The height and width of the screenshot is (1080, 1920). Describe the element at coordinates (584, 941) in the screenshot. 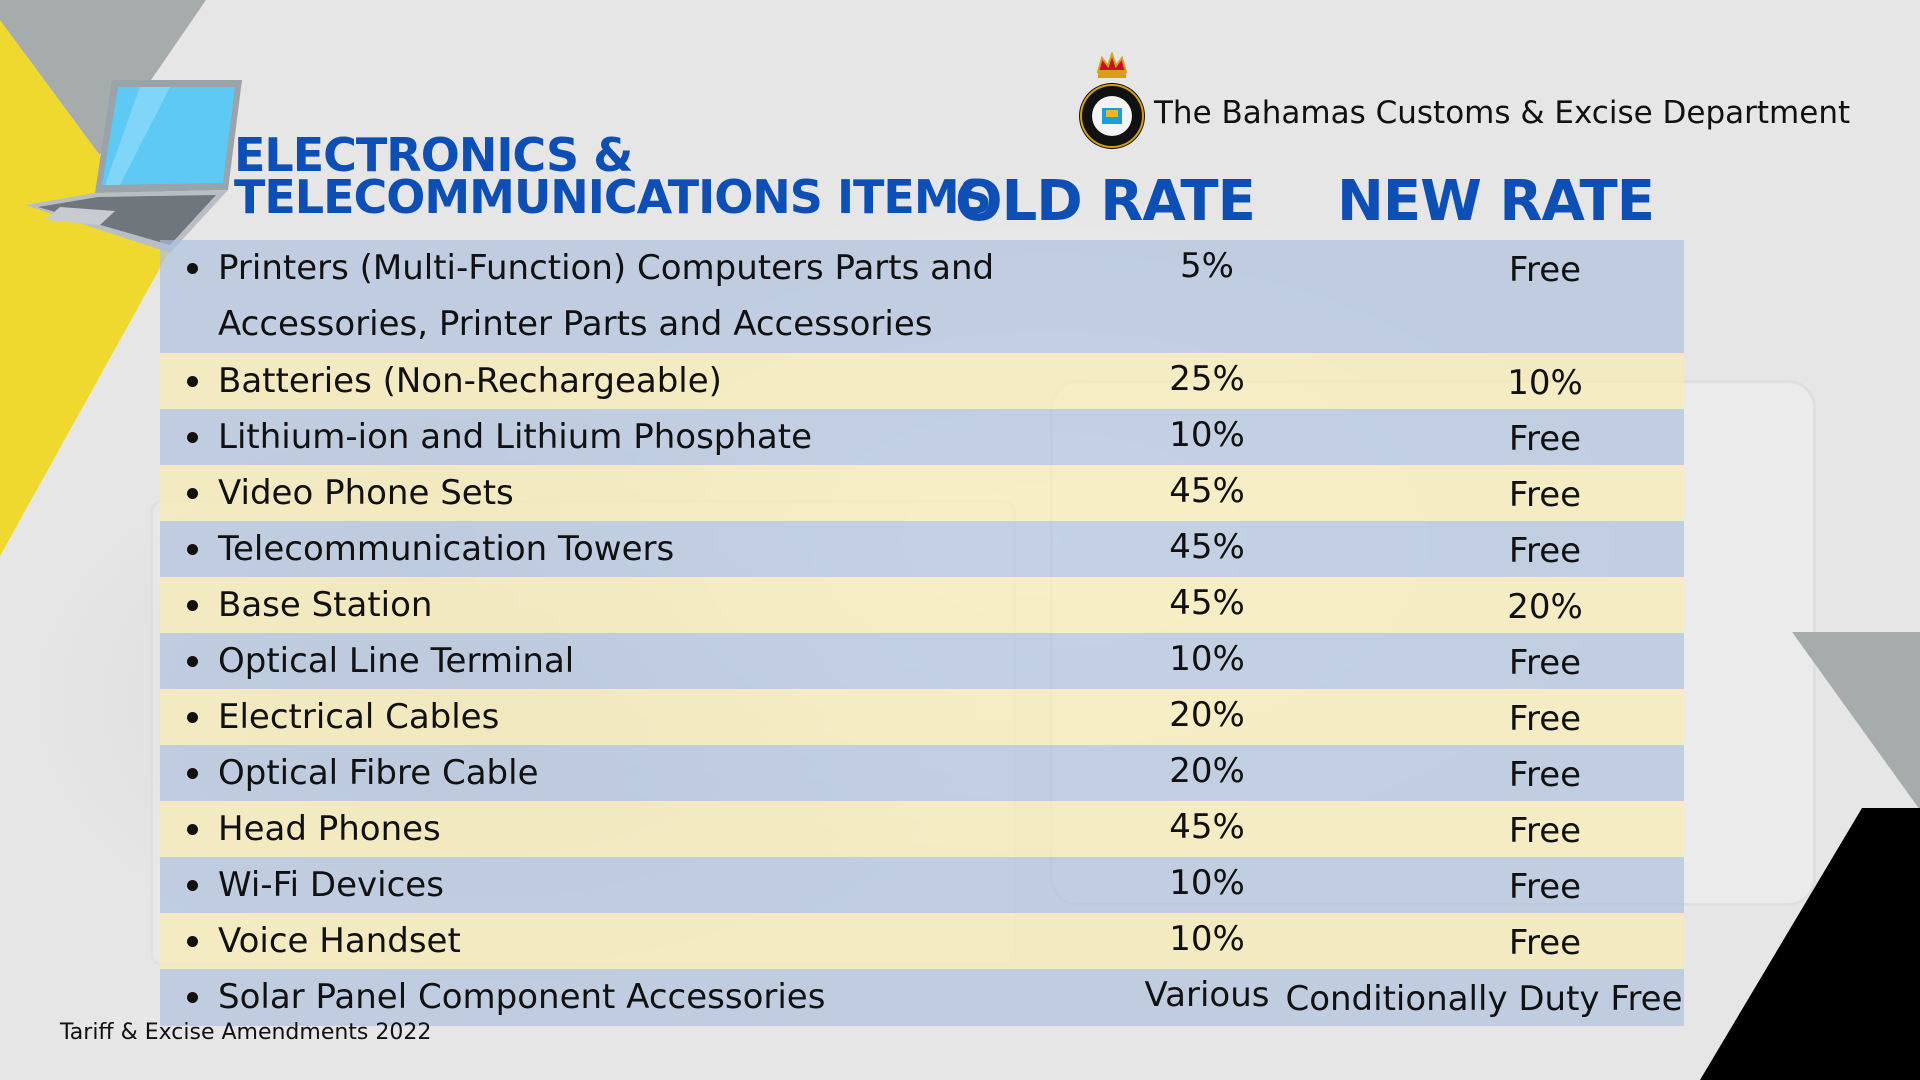

I see `item-name: Voice Handset` at that location.